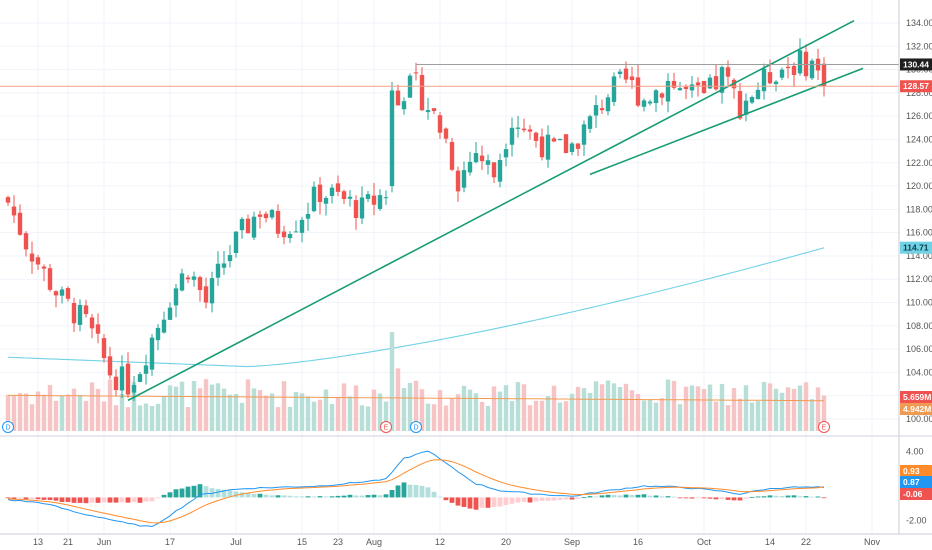  Describe the element at coordinates (919, 279) in the screenshot. I see `price-tick-label: 112.00` at that location.